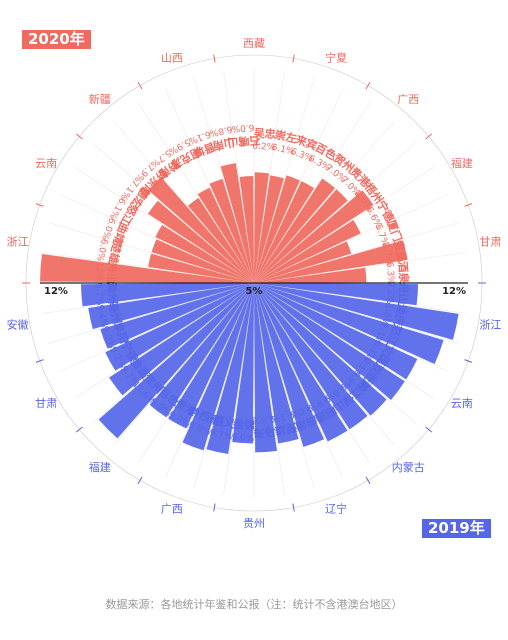 This screenshot has width=508, height=640. Describe the element at coordinates (400, 250) in the screenshot. I see `cat-label-top-20: 金昌` at that location.